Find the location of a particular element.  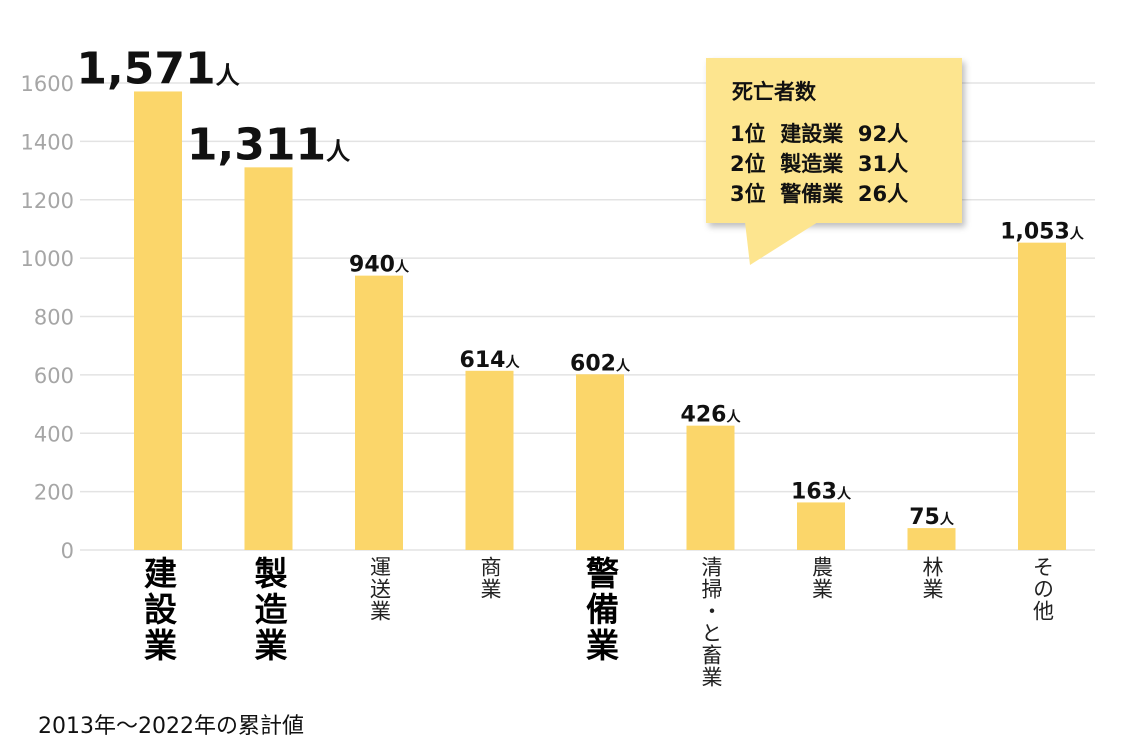

rank-label: 2位 is located at coordinates (748, 164).